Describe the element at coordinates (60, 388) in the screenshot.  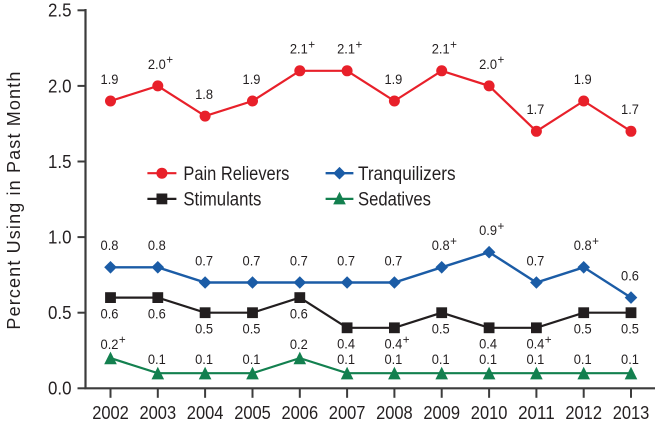
I see `svg-text: 0.0` at that location.